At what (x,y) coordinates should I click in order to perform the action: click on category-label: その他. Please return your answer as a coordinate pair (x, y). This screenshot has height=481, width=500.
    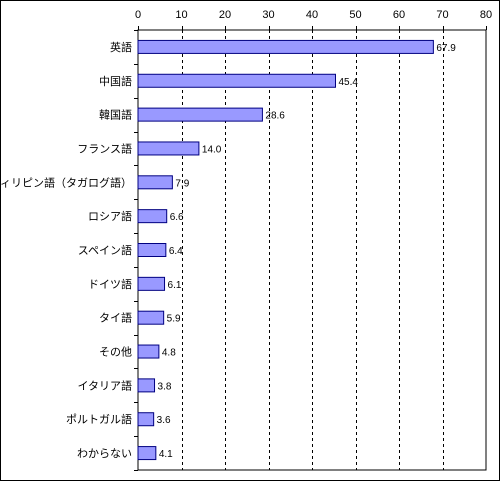
    Looking at the image, I should click on (115, 352).